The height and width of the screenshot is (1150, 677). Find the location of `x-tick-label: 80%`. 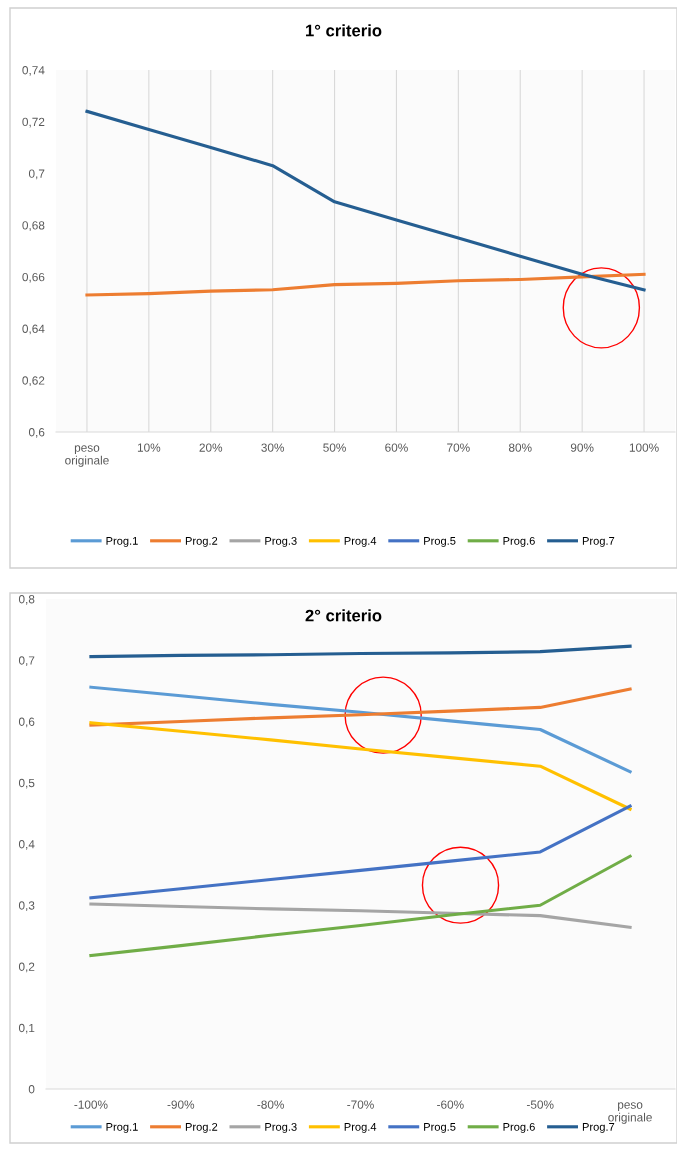

x-tick-label: 80% is located at coordinates (520, 447).